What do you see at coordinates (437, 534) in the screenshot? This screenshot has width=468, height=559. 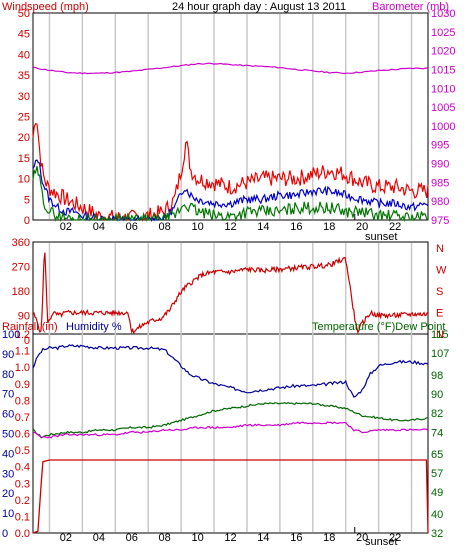 I see `temperature-tick-label: 32` at bounding box center [437, 534].